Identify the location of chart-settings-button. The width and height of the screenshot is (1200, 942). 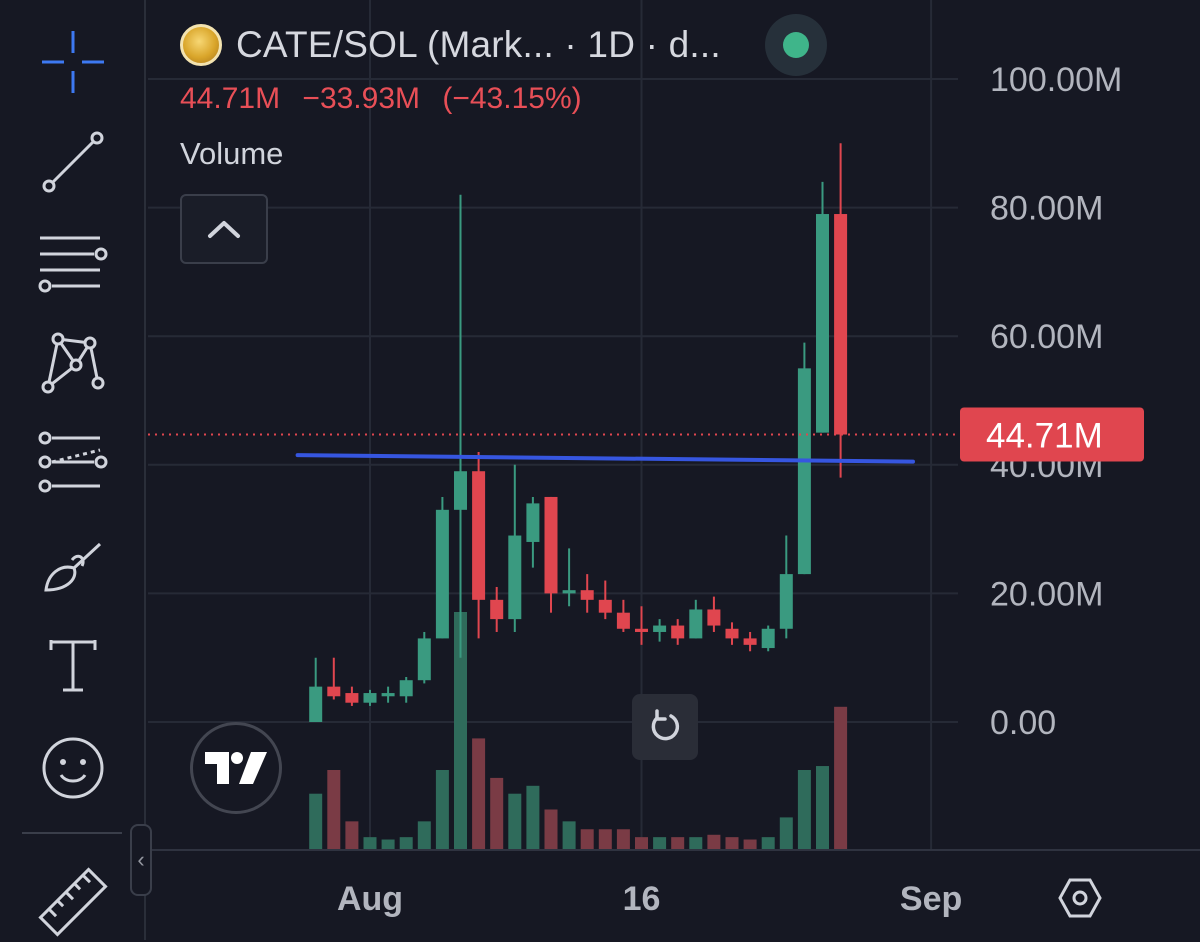
(1080, 898).